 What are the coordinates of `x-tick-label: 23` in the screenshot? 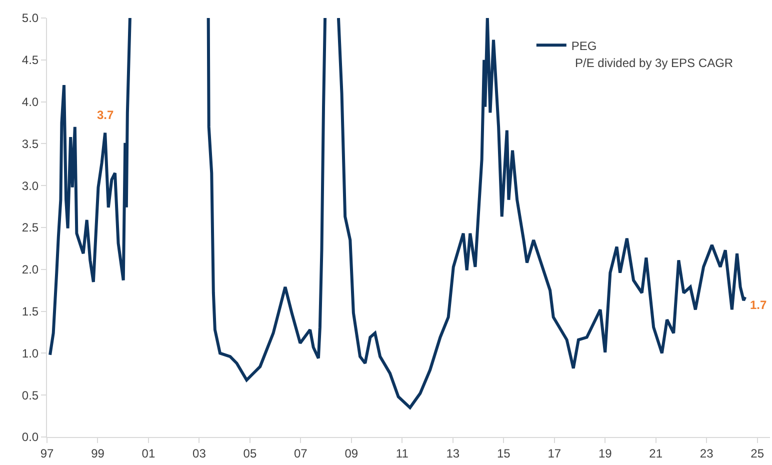 It's located at (707, 453).